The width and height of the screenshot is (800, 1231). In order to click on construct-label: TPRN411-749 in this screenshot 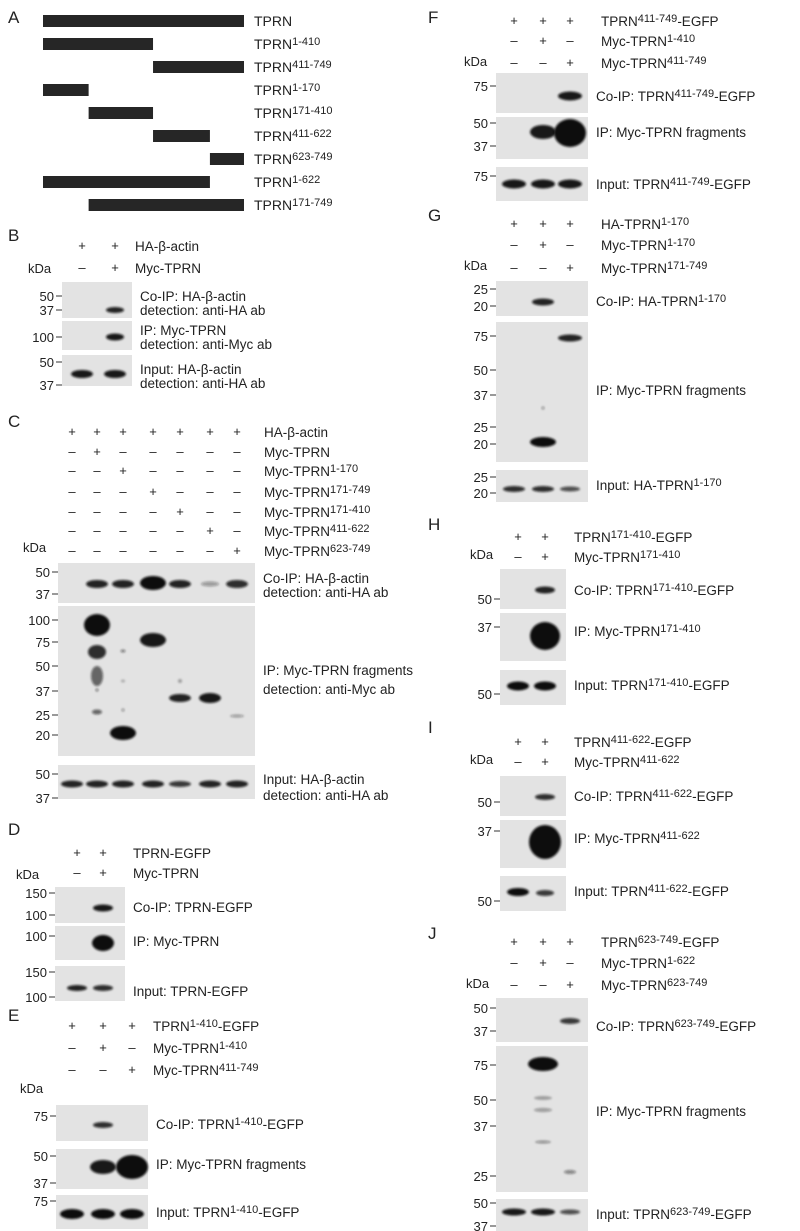, I will do `click(293, 67)`.